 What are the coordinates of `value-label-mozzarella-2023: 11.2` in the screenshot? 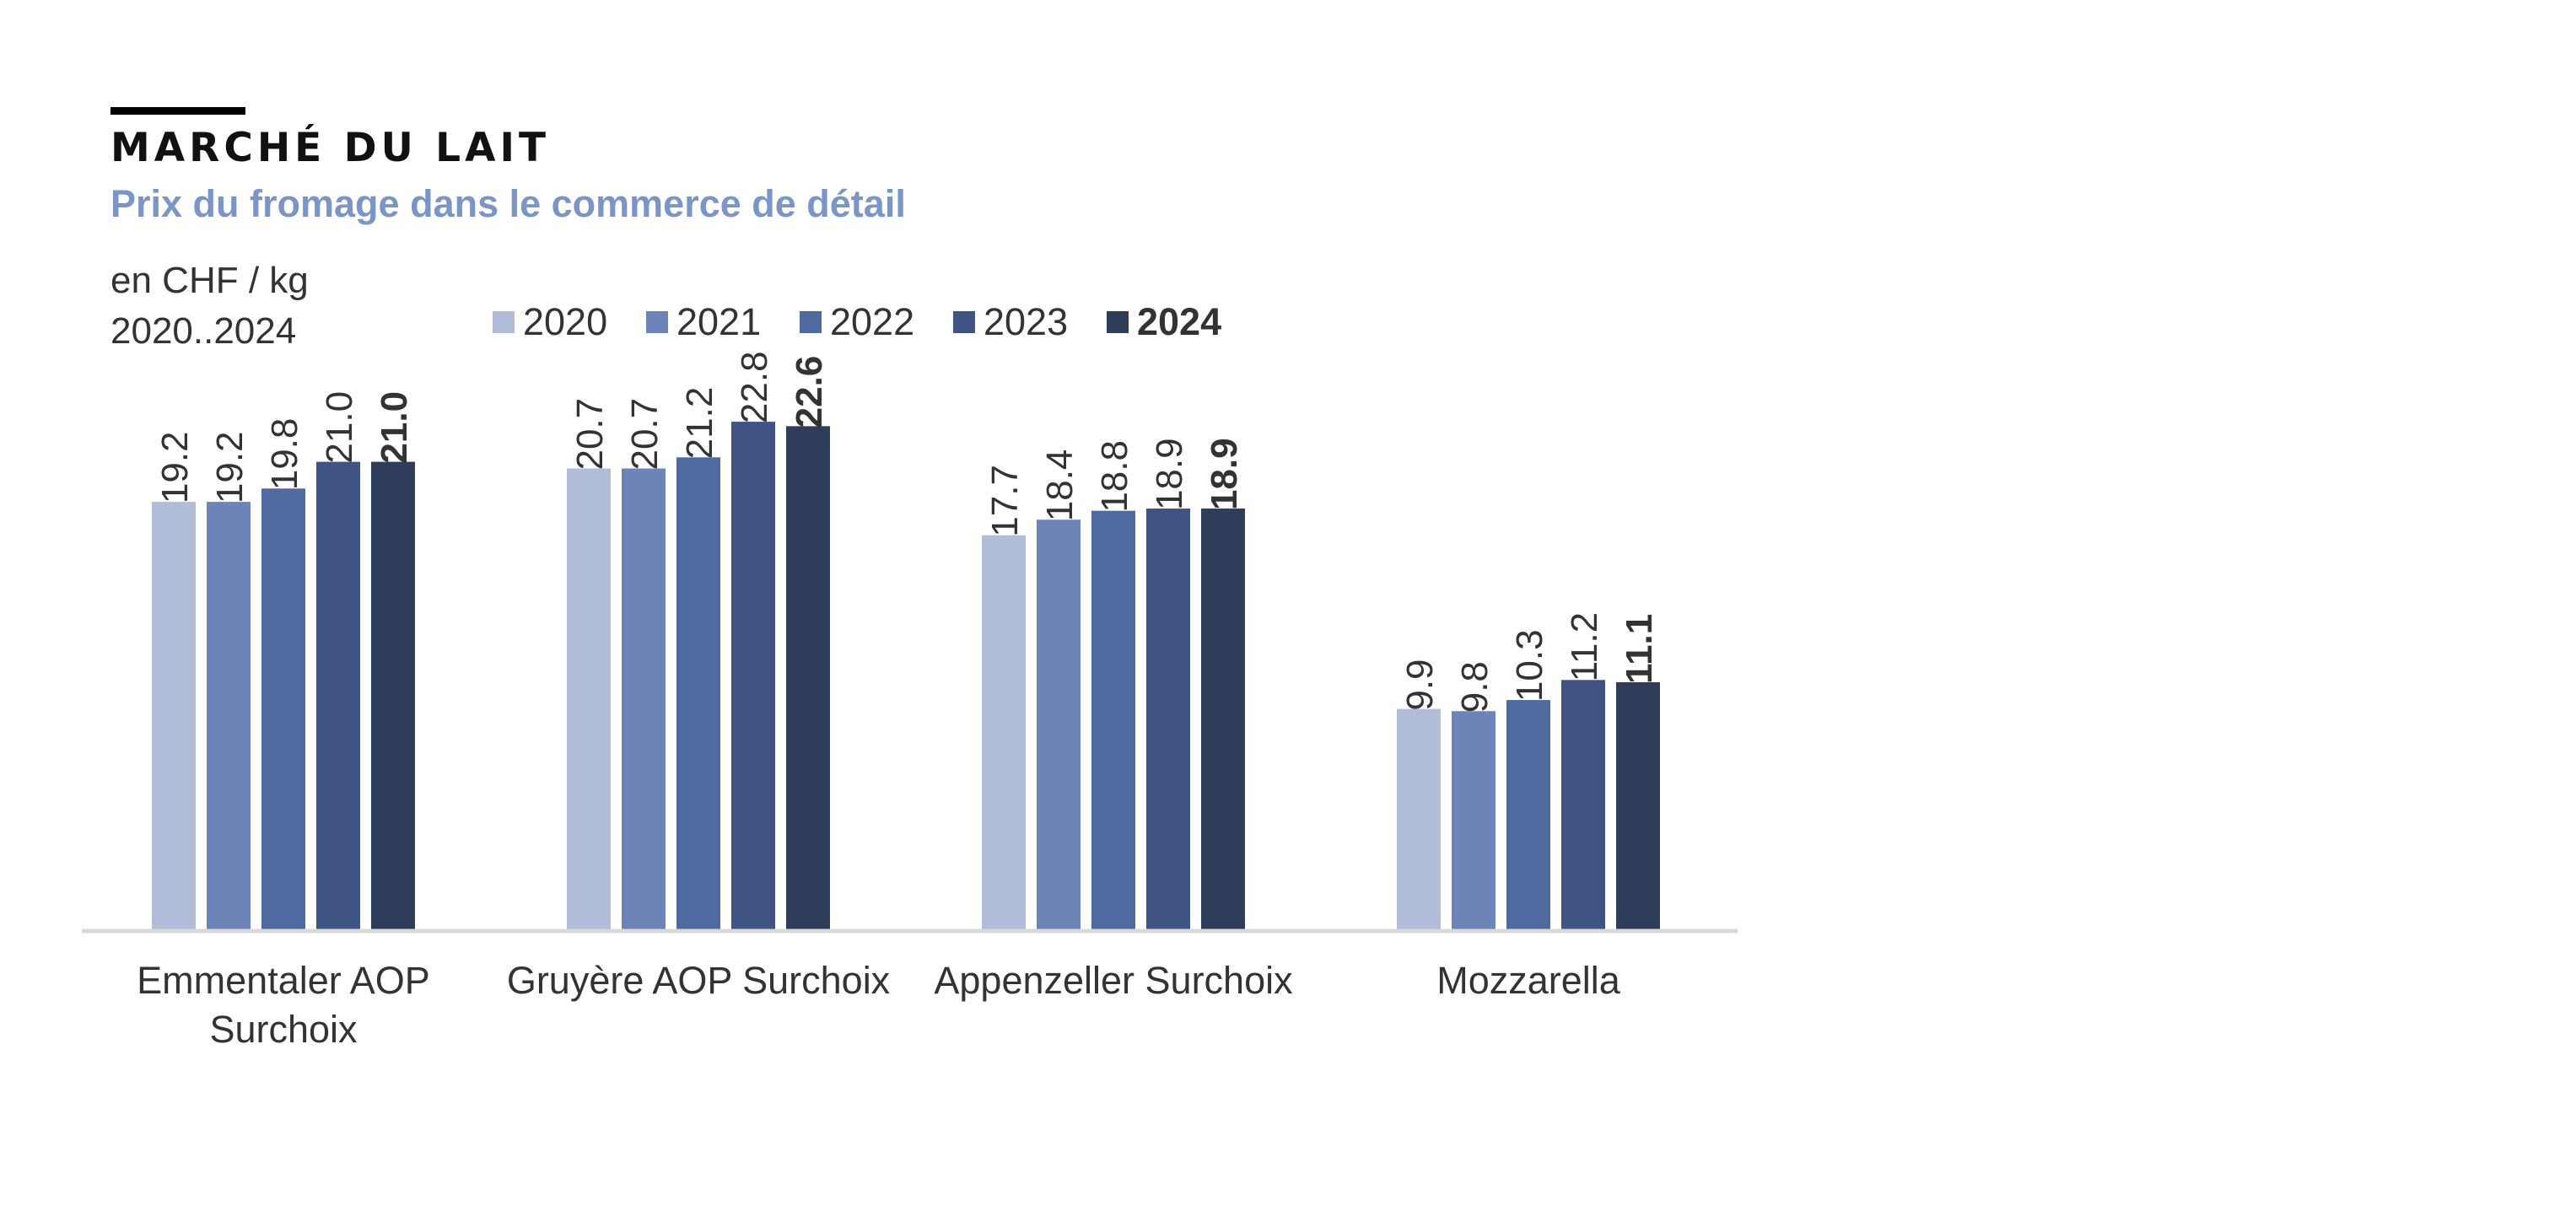 It's located at (1584, 646).